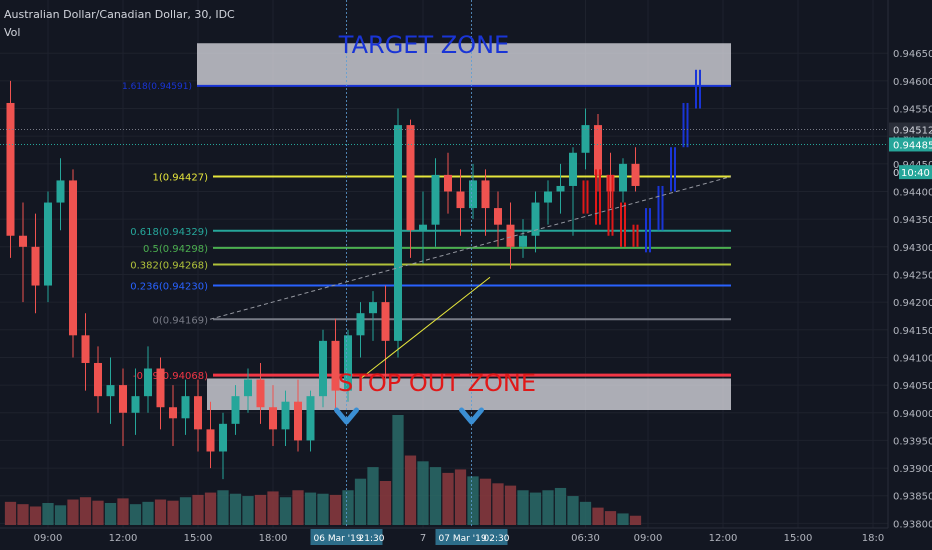  Describe the element at coordinates (912, 524) in the screenshot. I see `price-tick-label: 0.93800` at that location.